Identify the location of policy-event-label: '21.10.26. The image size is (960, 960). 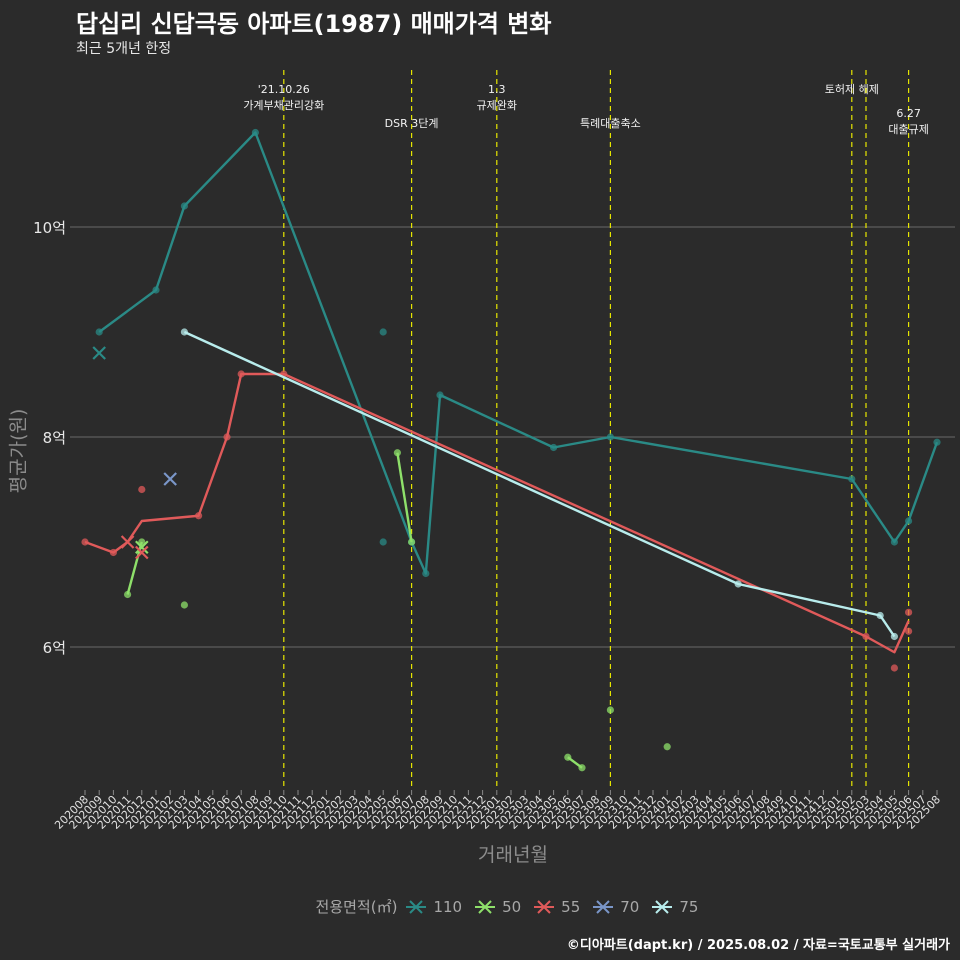
(284, 89).